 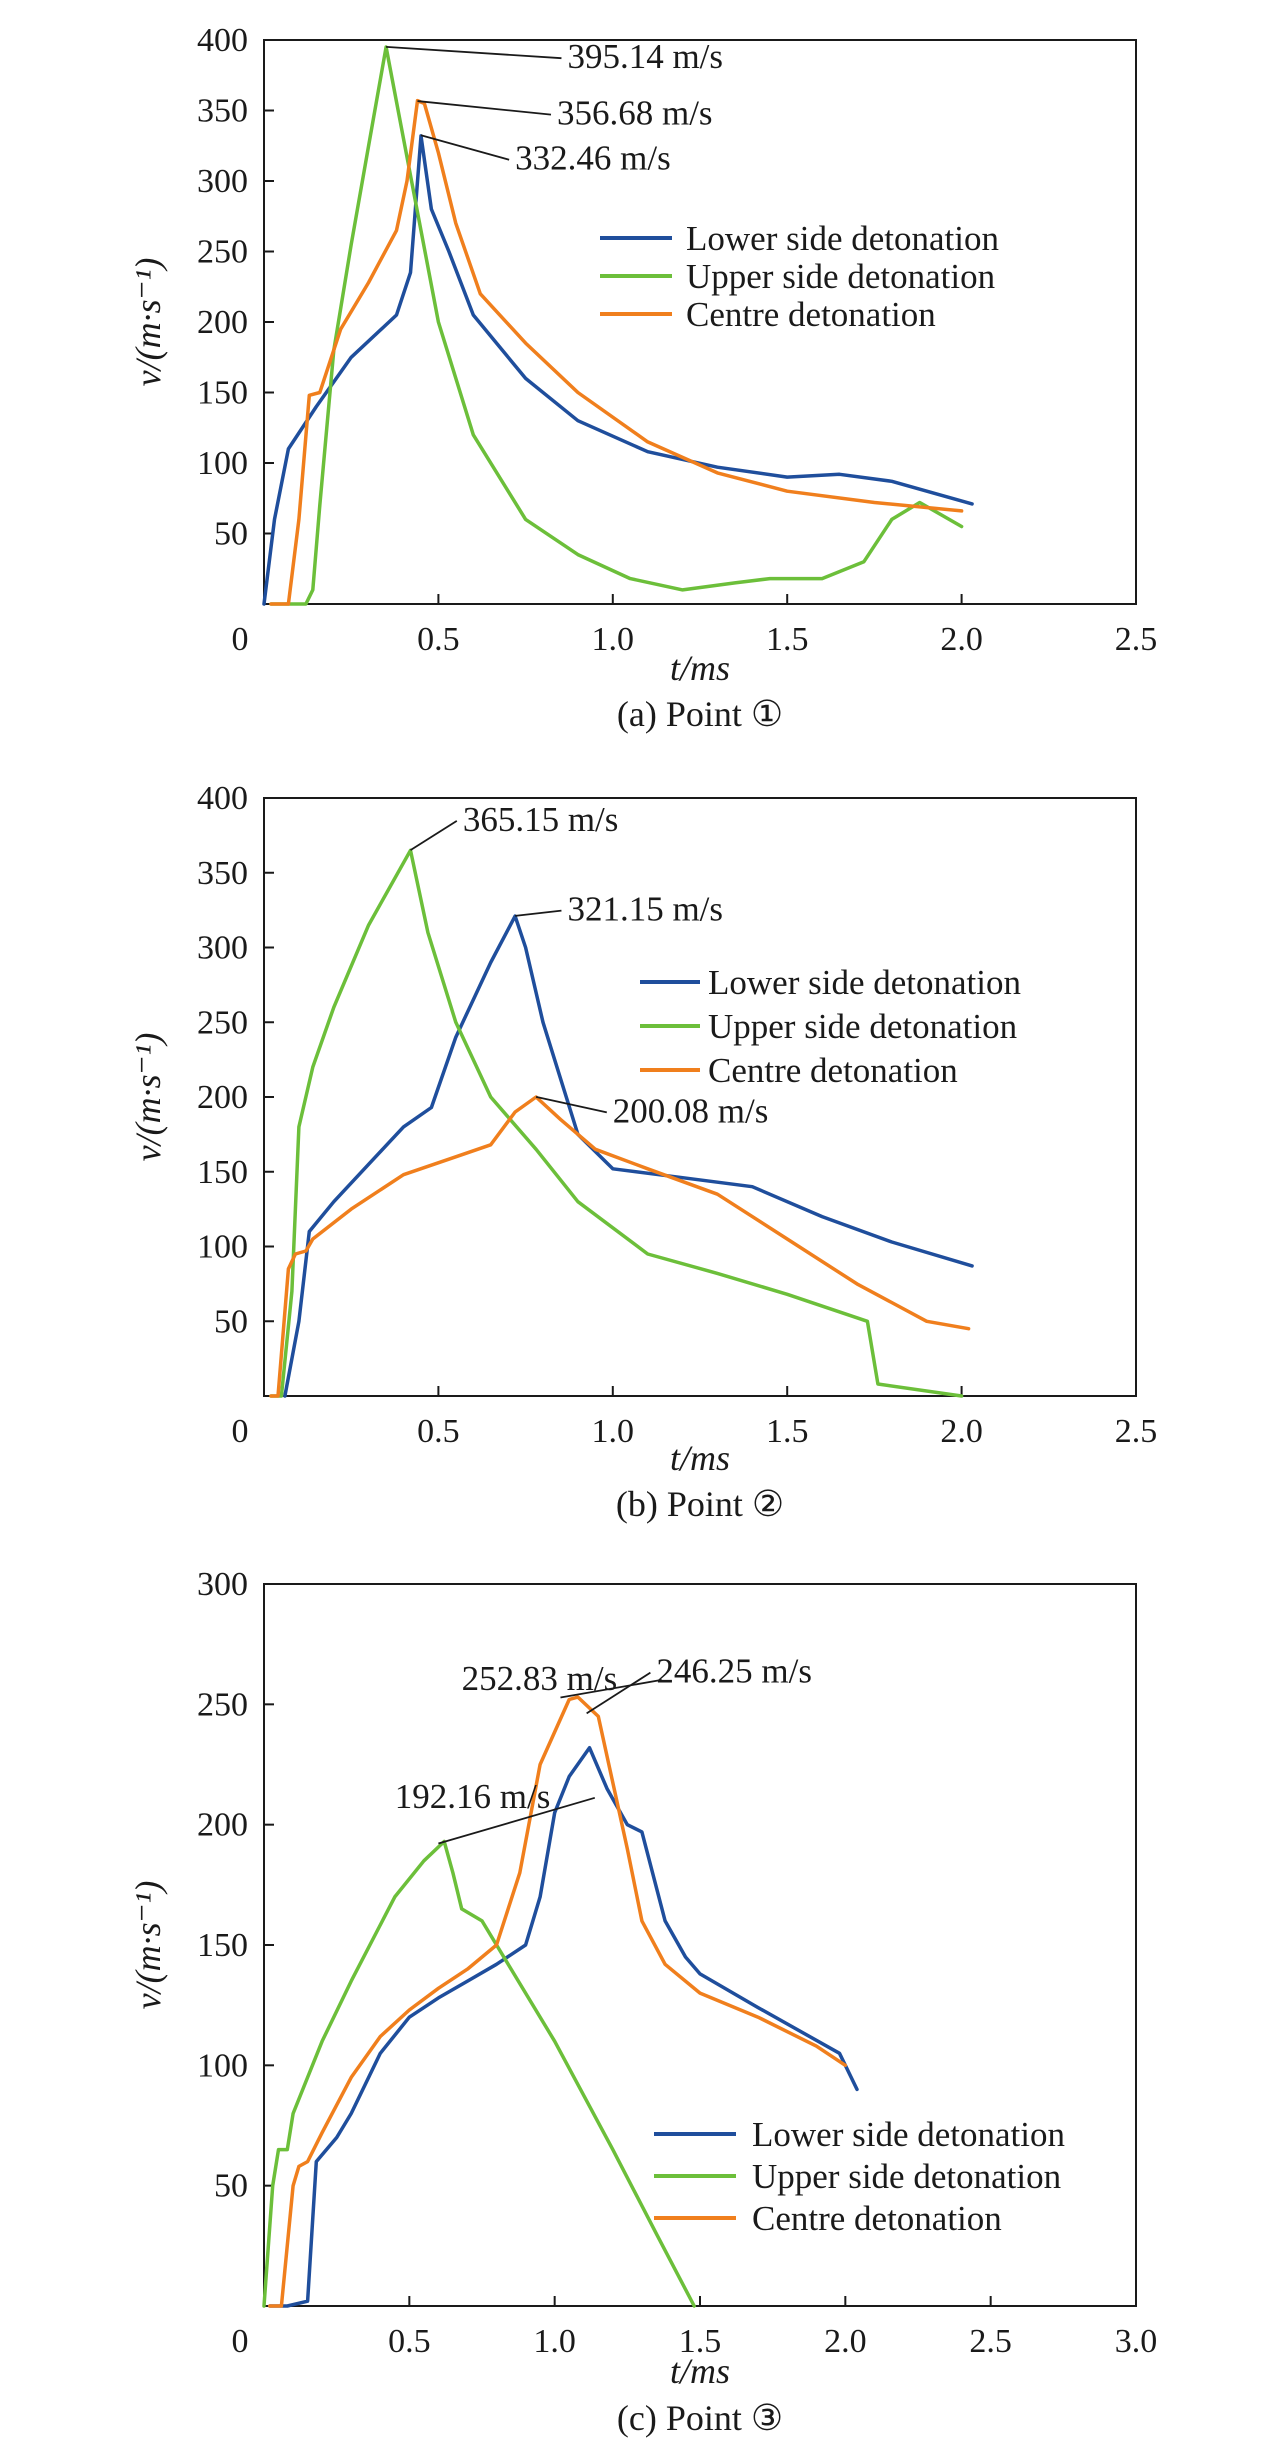 I want to click on x-tick-label: 3.0, so click(x=1136, y=2341).